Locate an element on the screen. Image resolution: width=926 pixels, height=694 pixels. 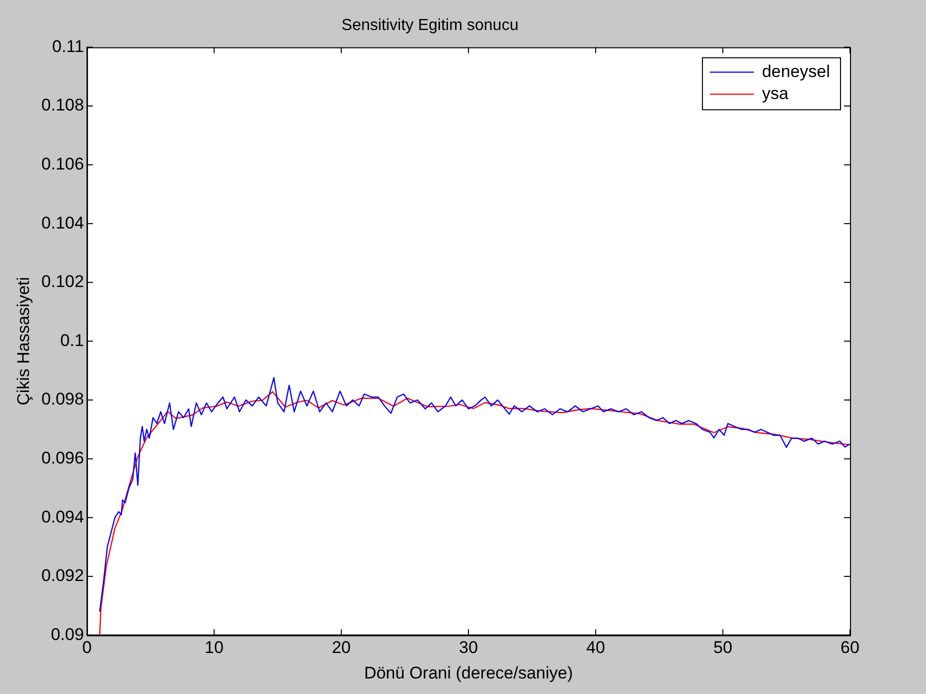
x-tick-label: 10 is located at coordinates (214, 648).